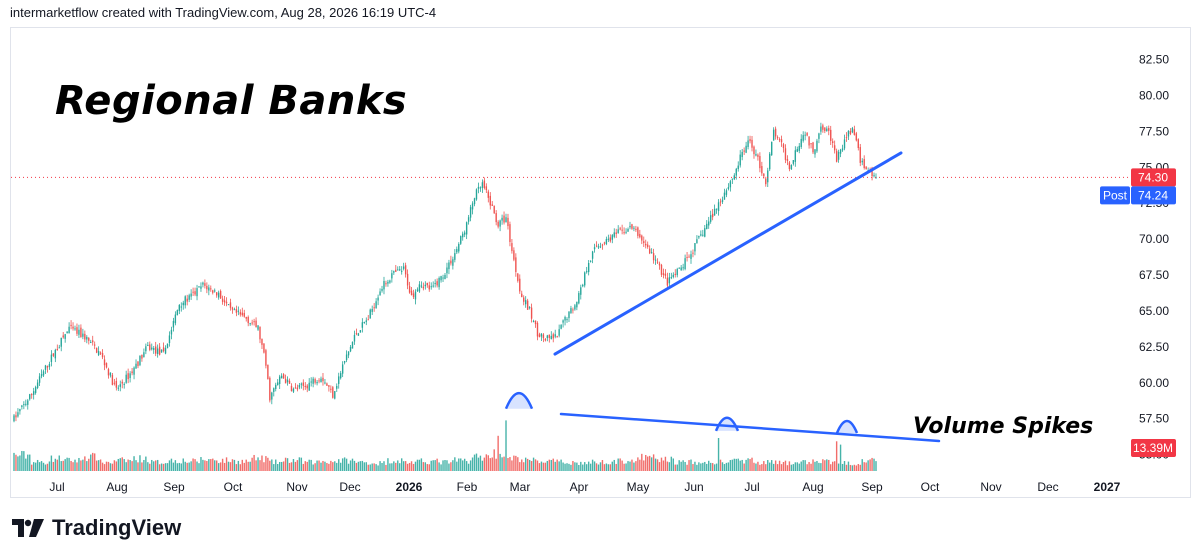 Image resolution: width=1200 pixels, height=554 pixels. I want to click on x-tick-label: Oct, so click(930, 487).